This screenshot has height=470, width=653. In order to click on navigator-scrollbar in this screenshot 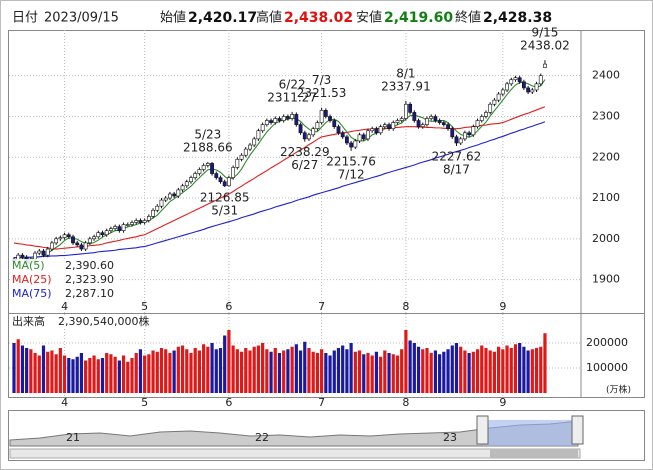, I will do `click(295, 453)`.